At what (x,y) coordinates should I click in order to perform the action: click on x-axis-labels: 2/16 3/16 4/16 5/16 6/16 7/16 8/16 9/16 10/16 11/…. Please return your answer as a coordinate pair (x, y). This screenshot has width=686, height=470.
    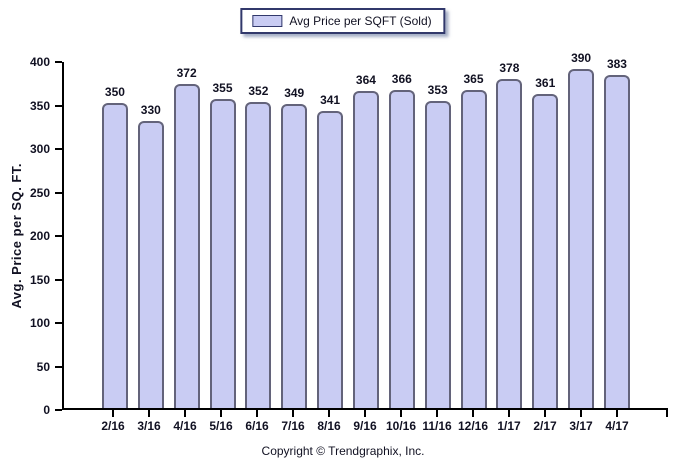
    Looking at the image, I should click on (365, 426).